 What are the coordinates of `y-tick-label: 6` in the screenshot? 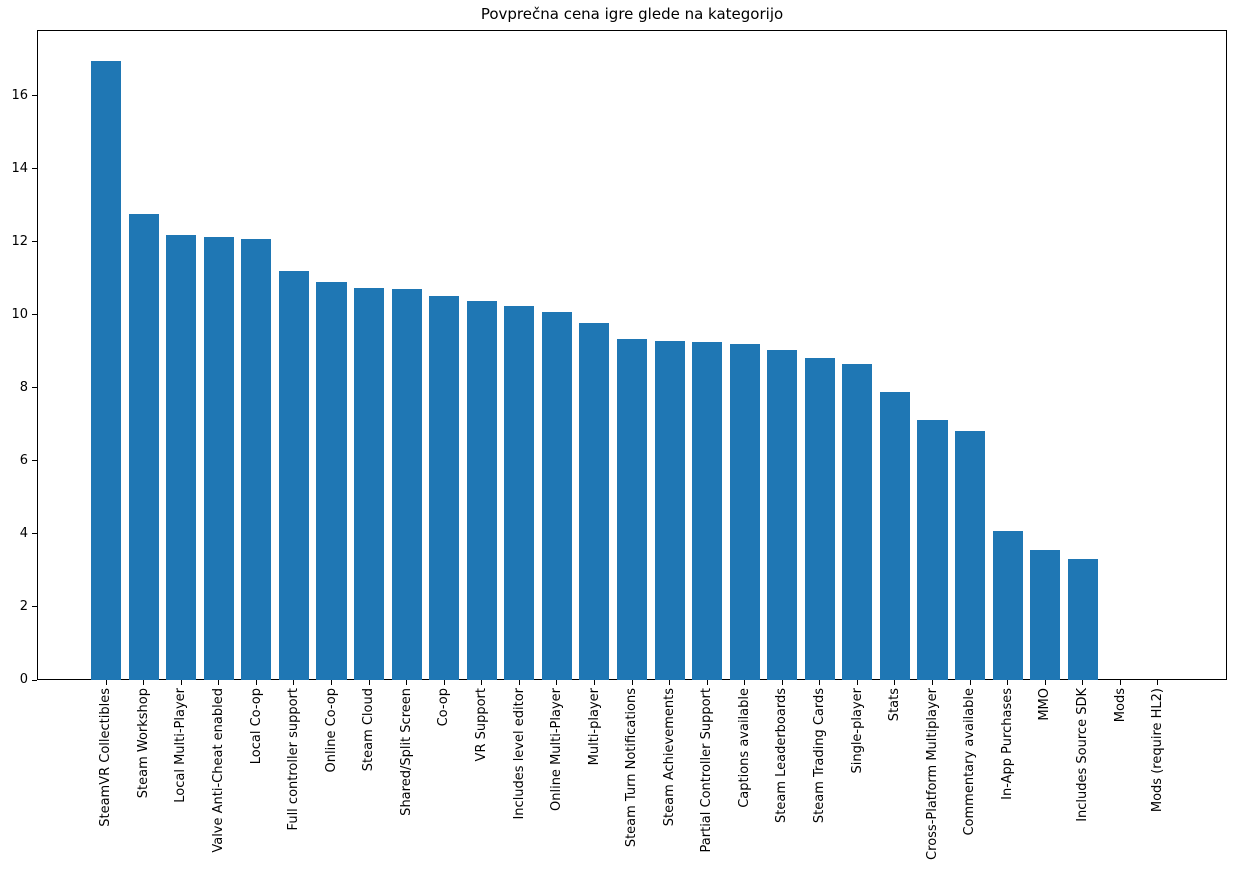 It's located at (23, 460).